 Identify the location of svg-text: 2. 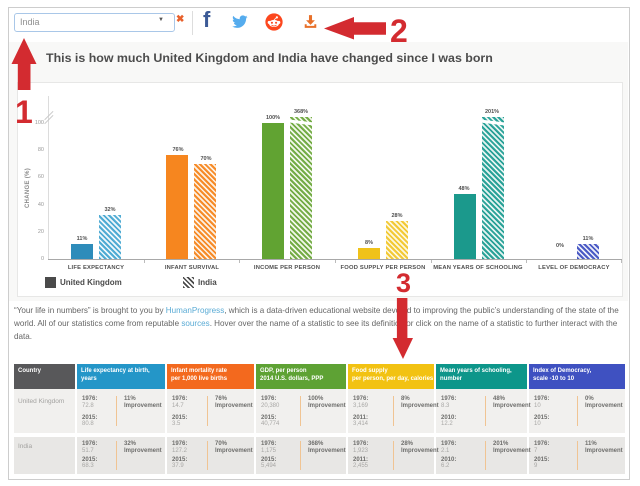
(399, 31).